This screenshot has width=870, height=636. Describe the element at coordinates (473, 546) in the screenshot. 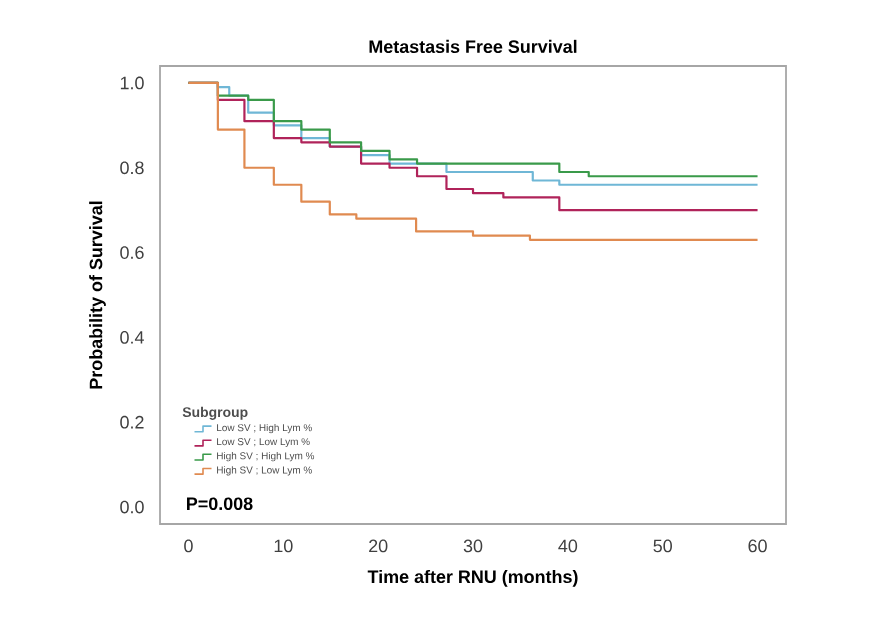

I see `x-tick-label: 30` at that location.